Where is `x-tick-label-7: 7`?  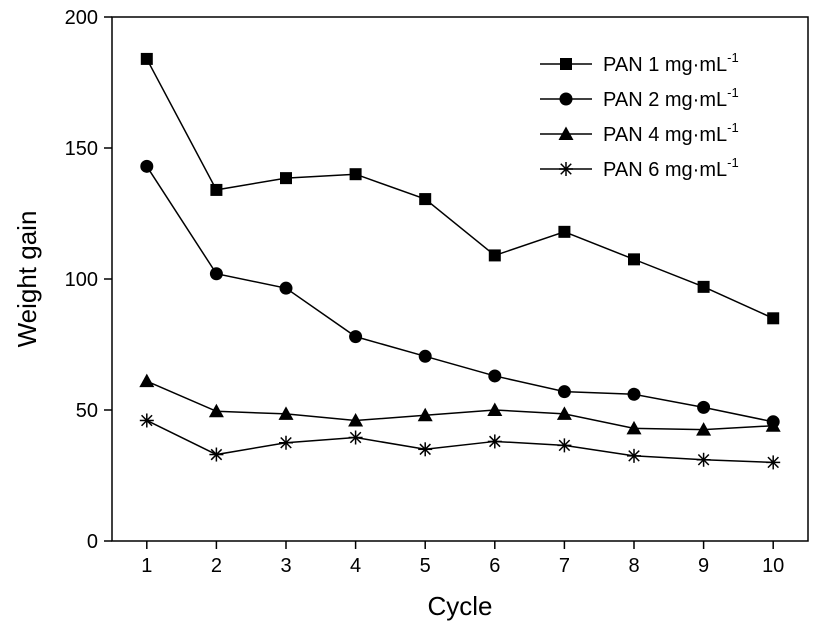 x-tick-label-7: 7 is located at coordinates (564, 566).